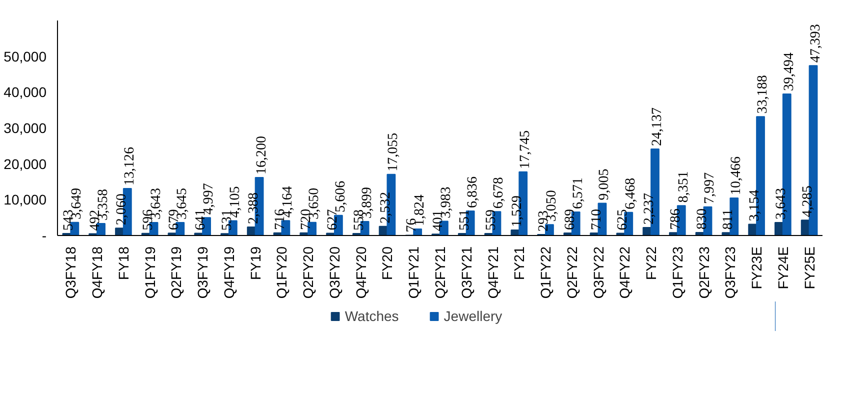 Image resolution: width=854 pixels, height=401 pixels. I want to click on data-label: 17,055, so click(394, 152).